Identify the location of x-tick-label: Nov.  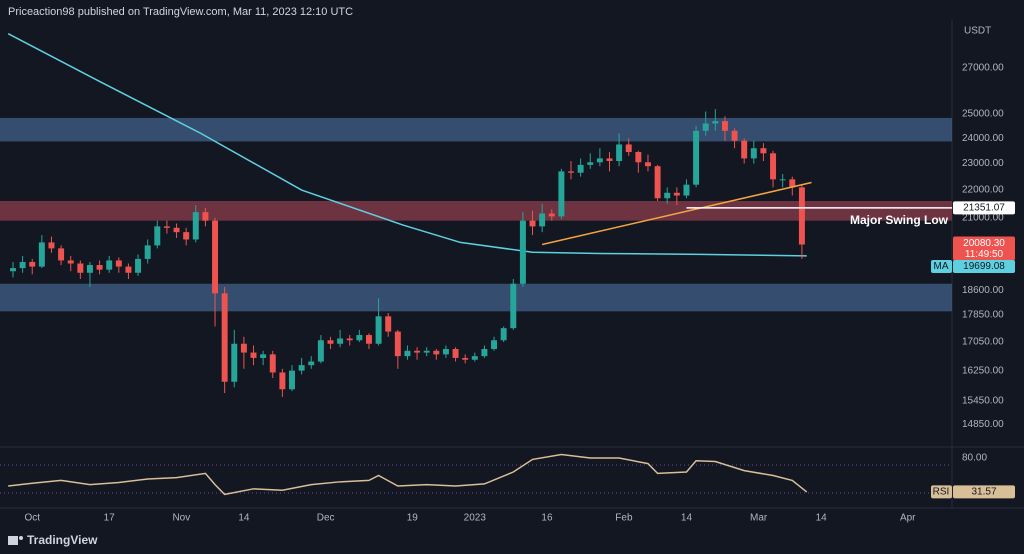
(181, 518).